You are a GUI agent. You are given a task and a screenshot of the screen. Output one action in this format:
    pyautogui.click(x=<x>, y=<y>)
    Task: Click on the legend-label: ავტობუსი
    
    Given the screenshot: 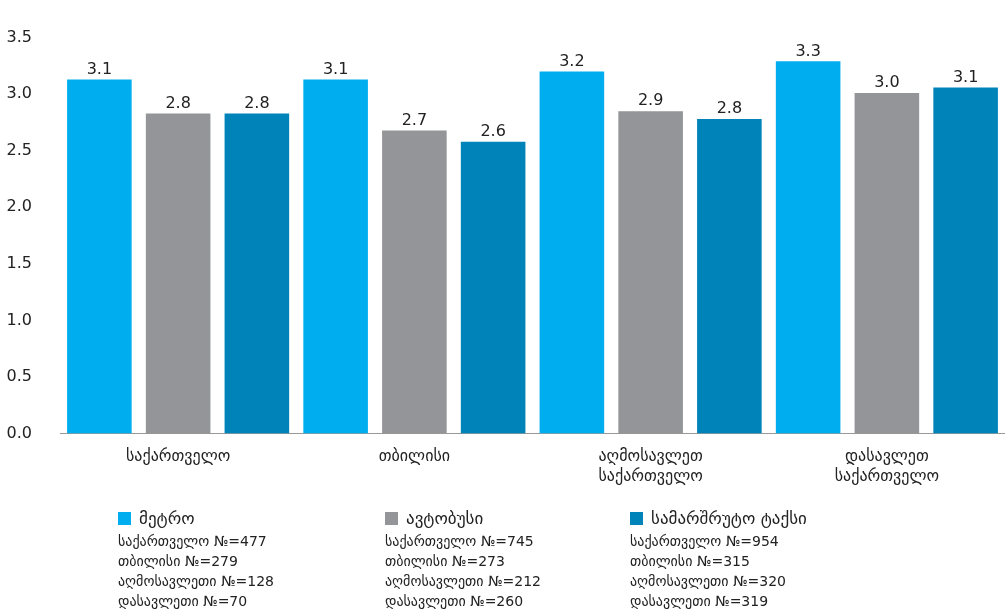 What is the action you would take?
    pyautogui.click(x=445, y=518)
    